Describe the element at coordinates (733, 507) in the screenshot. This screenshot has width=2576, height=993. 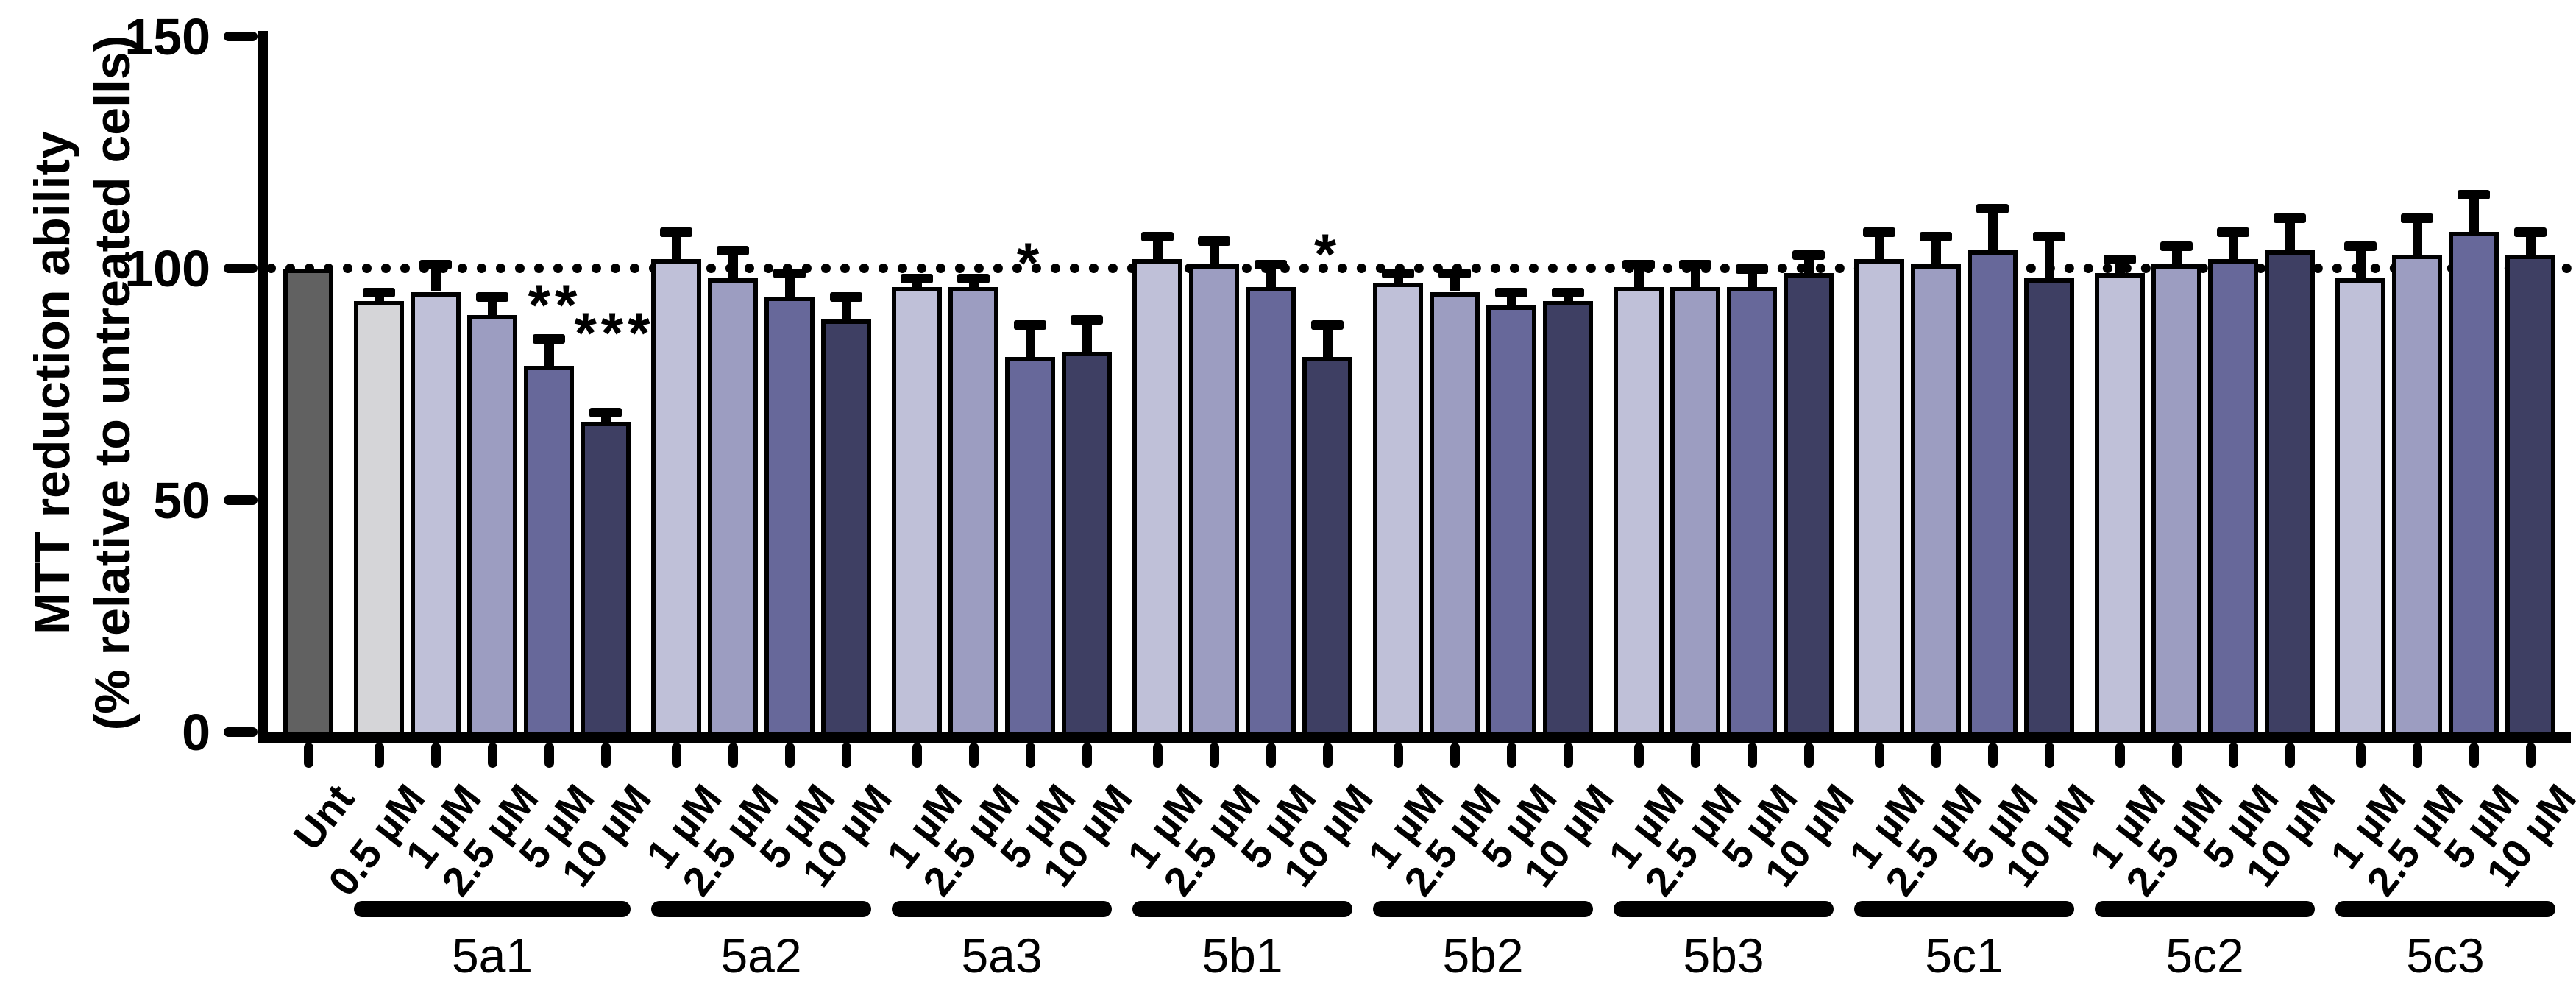
I see `bar-5a2-2.5 µM` at that location.